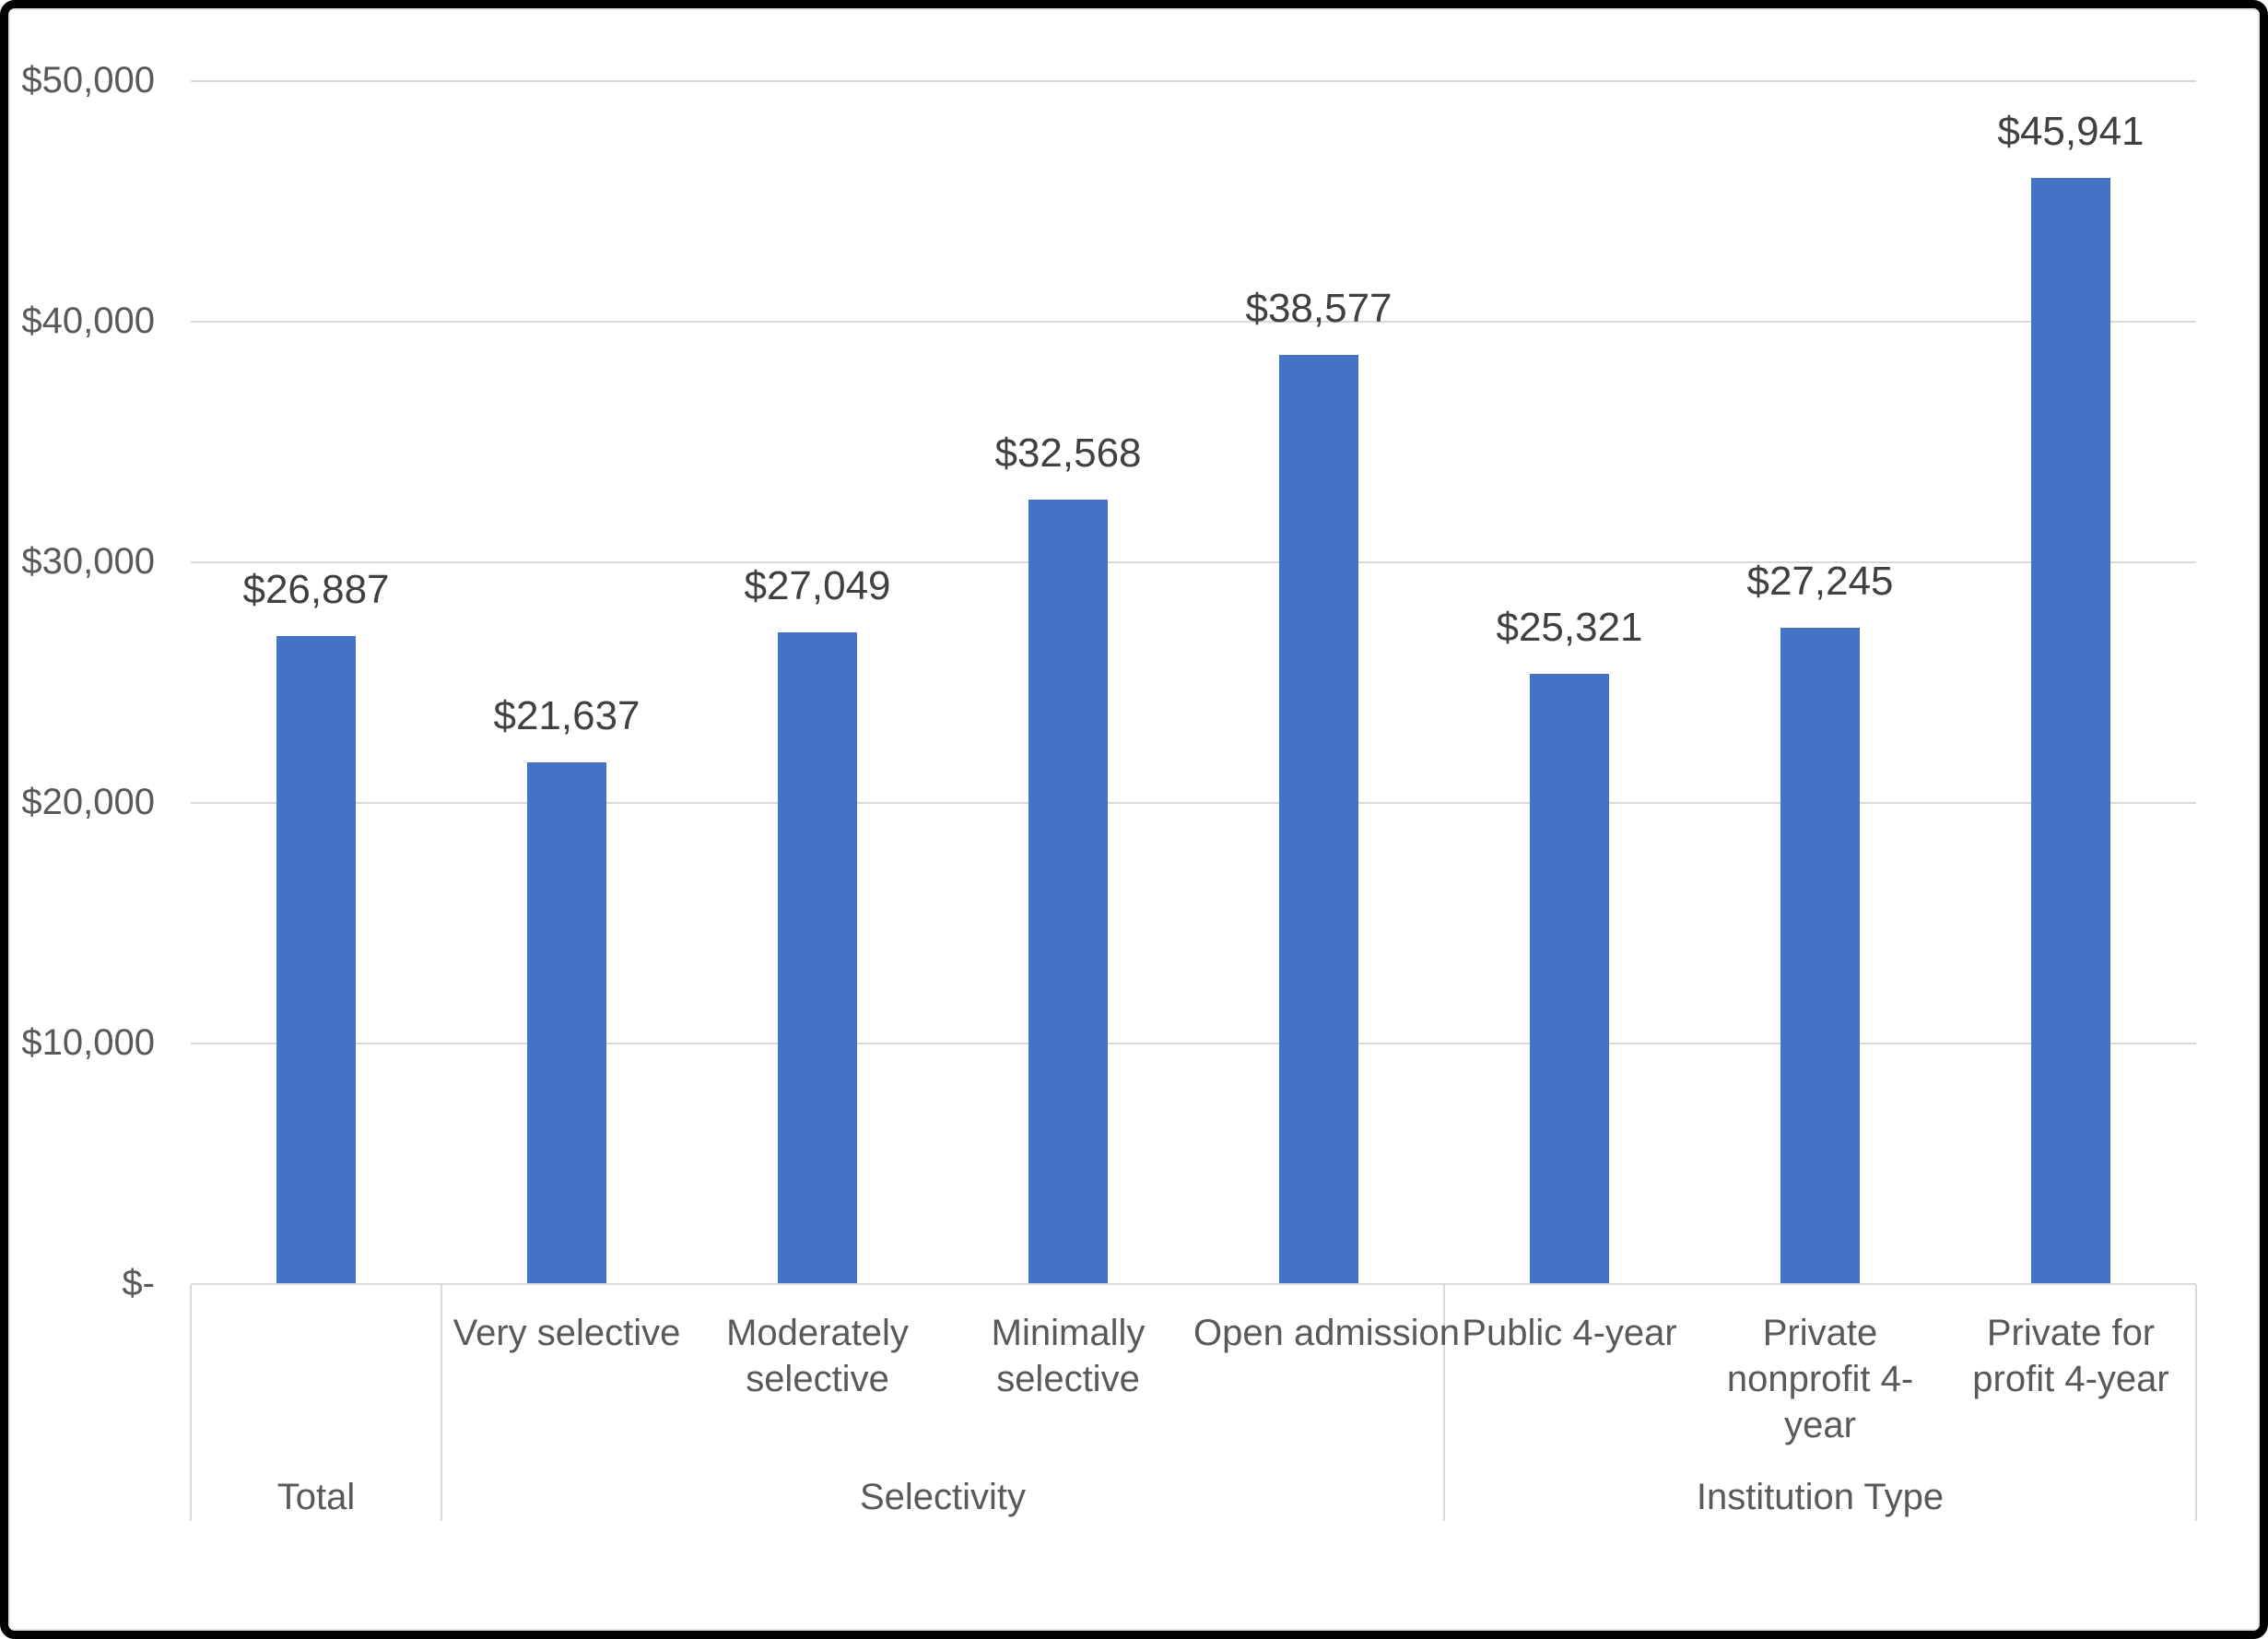  What do you see at coordinates (566, 681) in the screenshot?
I see `bar-slot-very-selective: $21,637` at bounding box center [566, 681].